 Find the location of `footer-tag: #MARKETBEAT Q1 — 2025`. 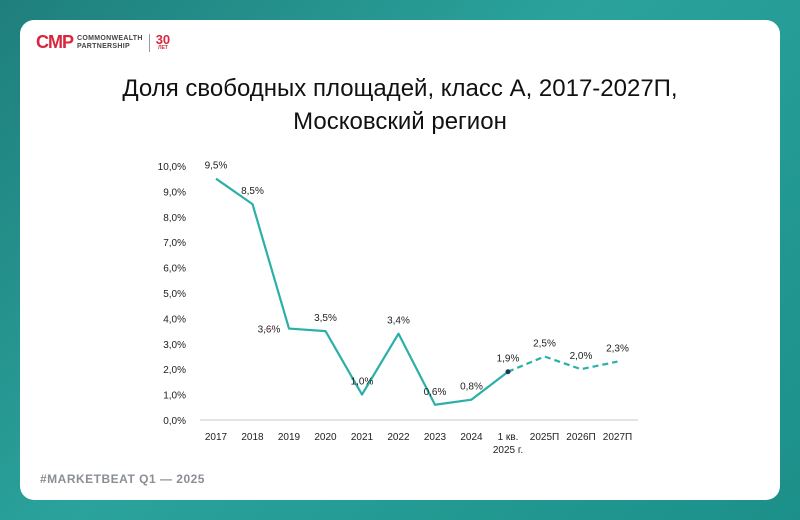

footer-tag: #MARKETBEAT Q1 — 2025 is located at coordinates (122, 479).